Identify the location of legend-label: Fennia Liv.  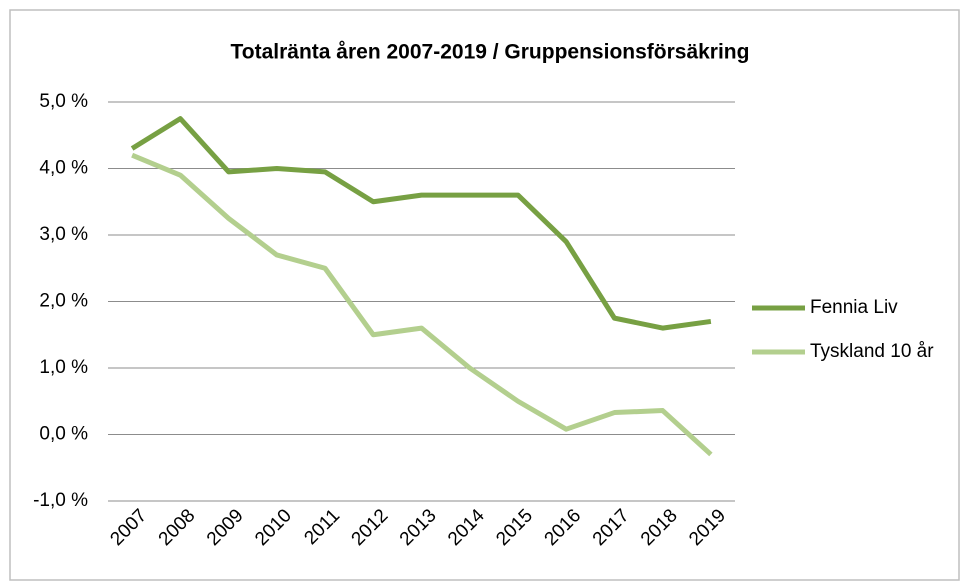
(854, 307).